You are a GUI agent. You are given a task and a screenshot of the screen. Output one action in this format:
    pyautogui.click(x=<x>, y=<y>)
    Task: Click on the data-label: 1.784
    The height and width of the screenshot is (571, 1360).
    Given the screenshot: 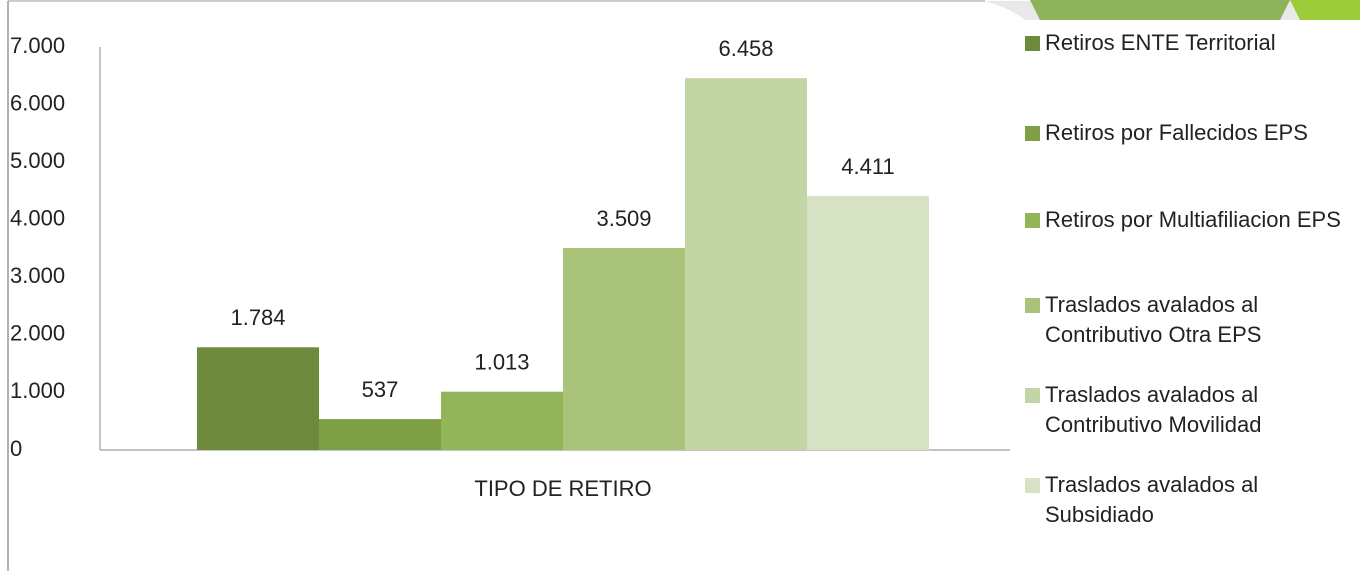 What is the action you would take?
    pyautogui.click(x=257, y=317)
    